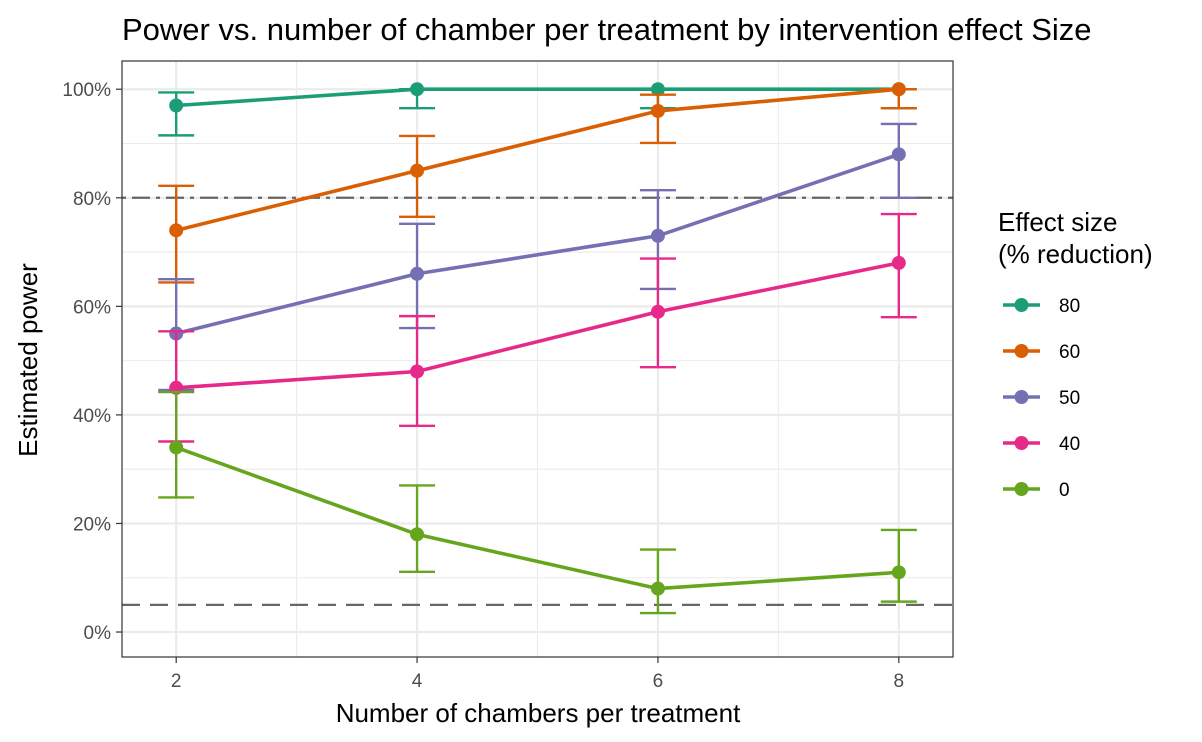 Image resolution: width=1202 pixels, height=742 pixels. I want to click on x-tick-label: 8, so click(899, 681).